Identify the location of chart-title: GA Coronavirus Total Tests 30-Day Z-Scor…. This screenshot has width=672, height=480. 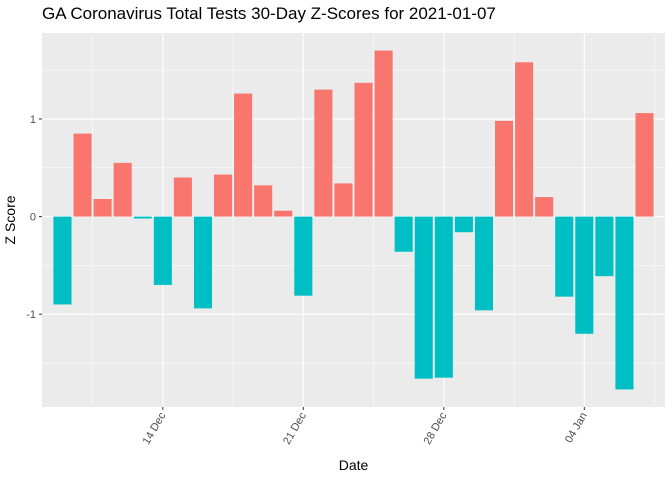
(269, 13).